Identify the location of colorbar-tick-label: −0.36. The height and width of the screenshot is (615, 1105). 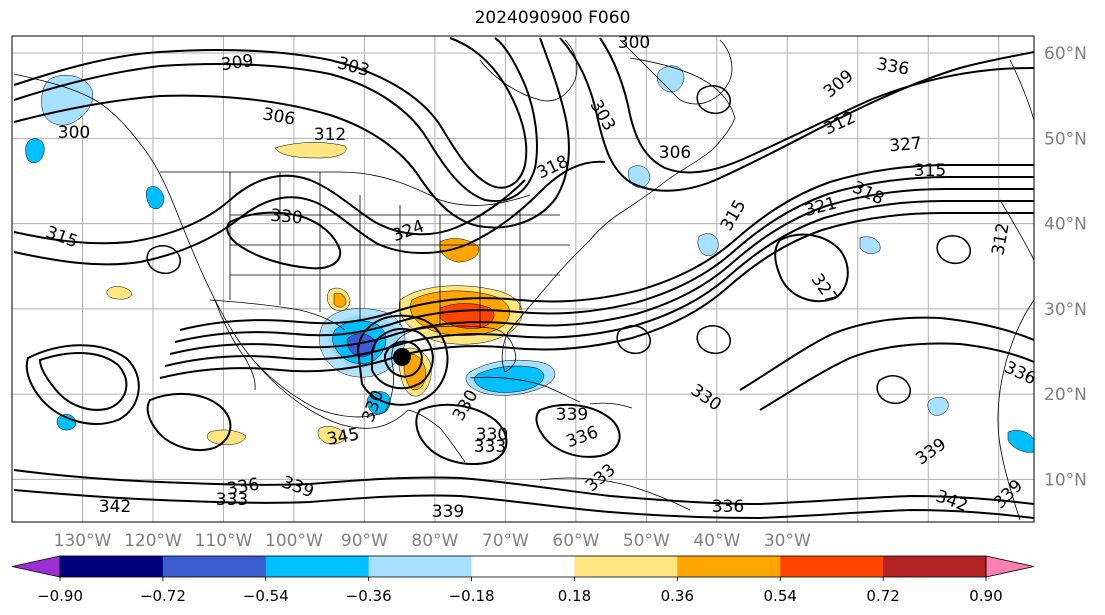
(369, 596).